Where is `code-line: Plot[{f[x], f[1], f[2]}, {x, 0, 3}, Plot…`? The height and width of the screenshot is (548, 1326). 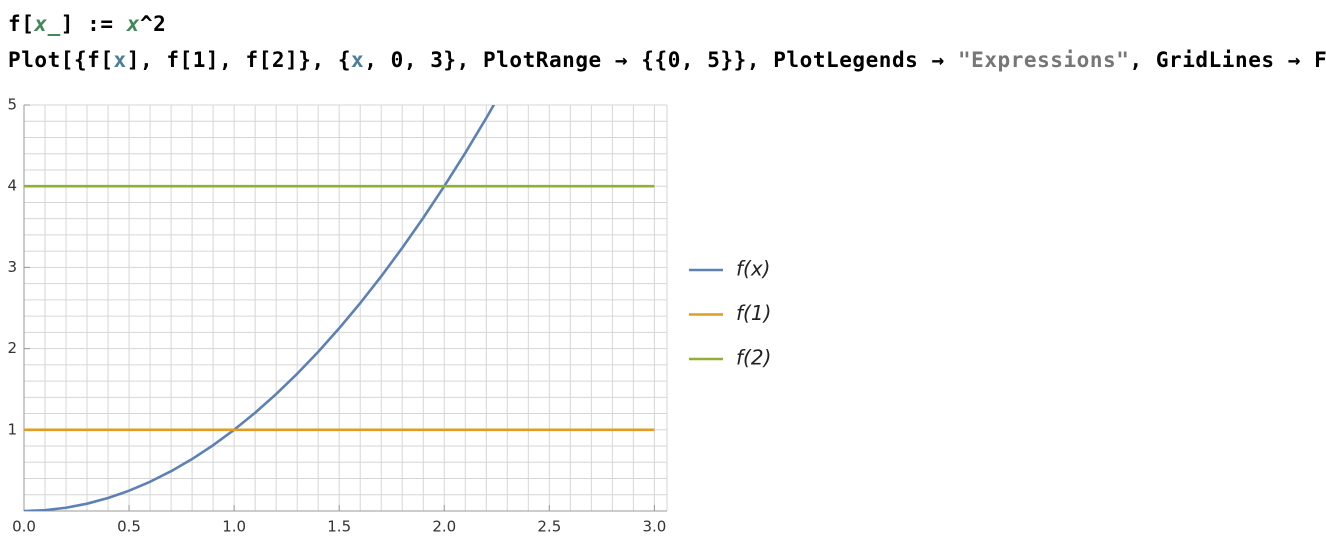 code-line: Plot[{f[x], f[1], f[2]}, {x, 0, 3}, Plot… is located at coordinates (667, 60).